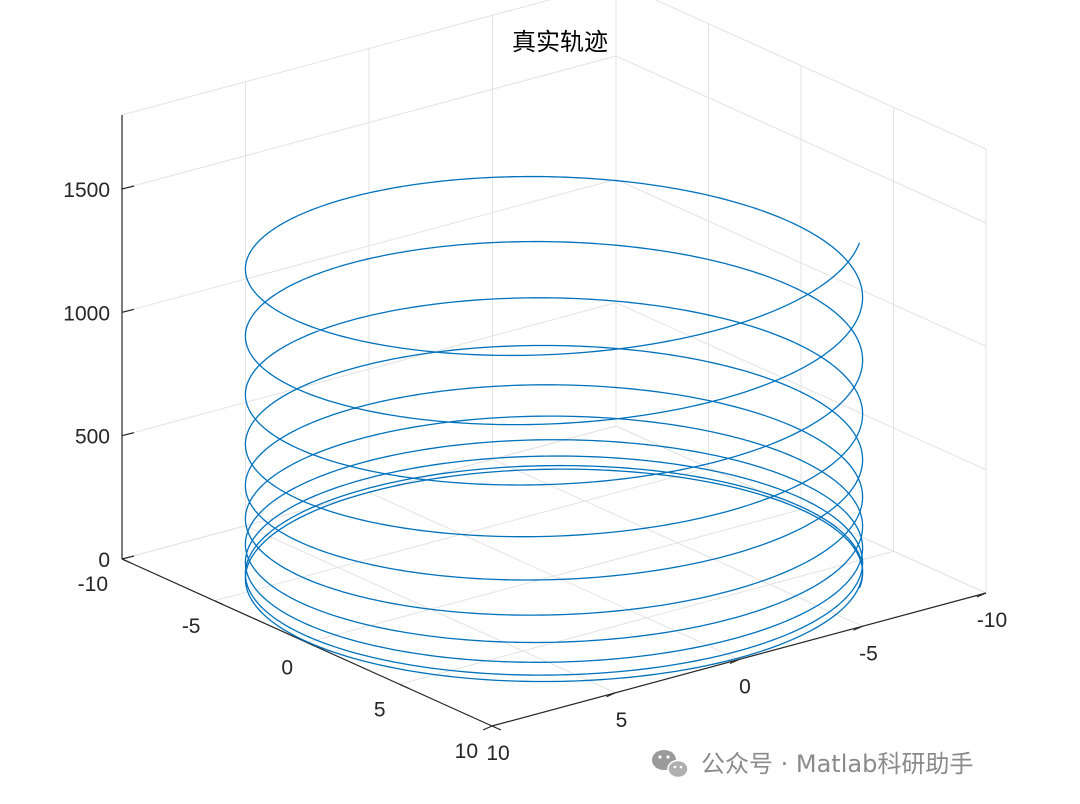  Describe the element at coordinates (466, 751) in the screenshot. I see `y-tick-label: 10` at that location.